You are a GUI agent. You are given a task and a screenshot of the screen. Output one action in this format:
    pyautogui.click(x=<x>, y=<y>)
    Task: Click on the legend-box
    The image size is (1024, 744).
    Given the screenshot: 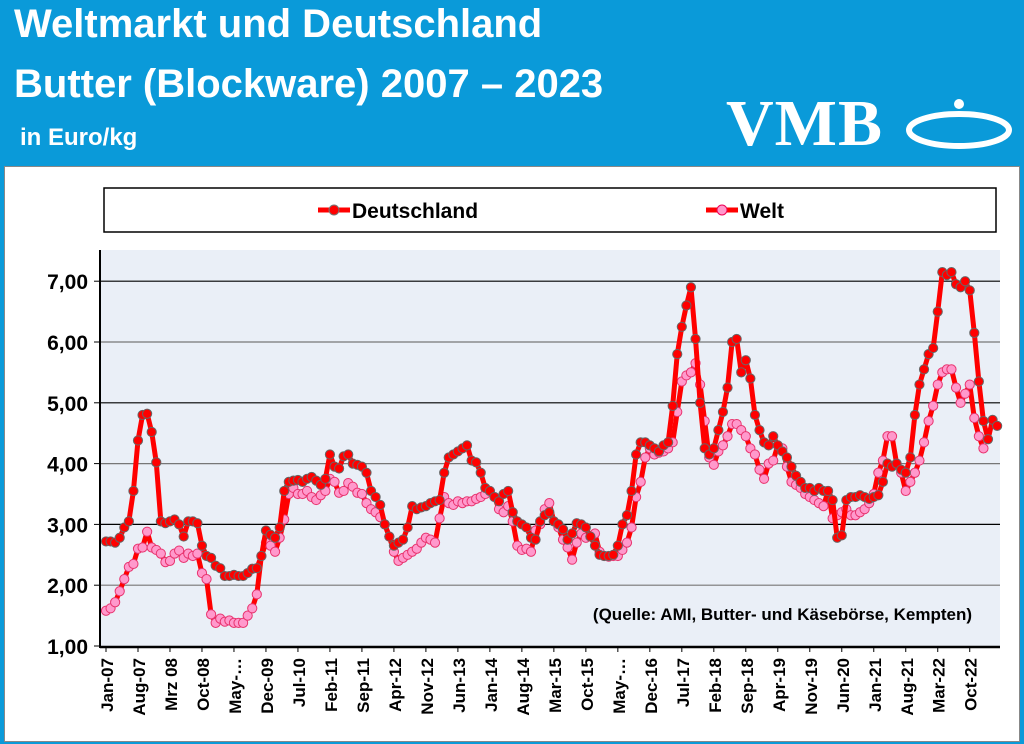 What is the action you would take?
    pyautogui.click(x=550, y=210)
    